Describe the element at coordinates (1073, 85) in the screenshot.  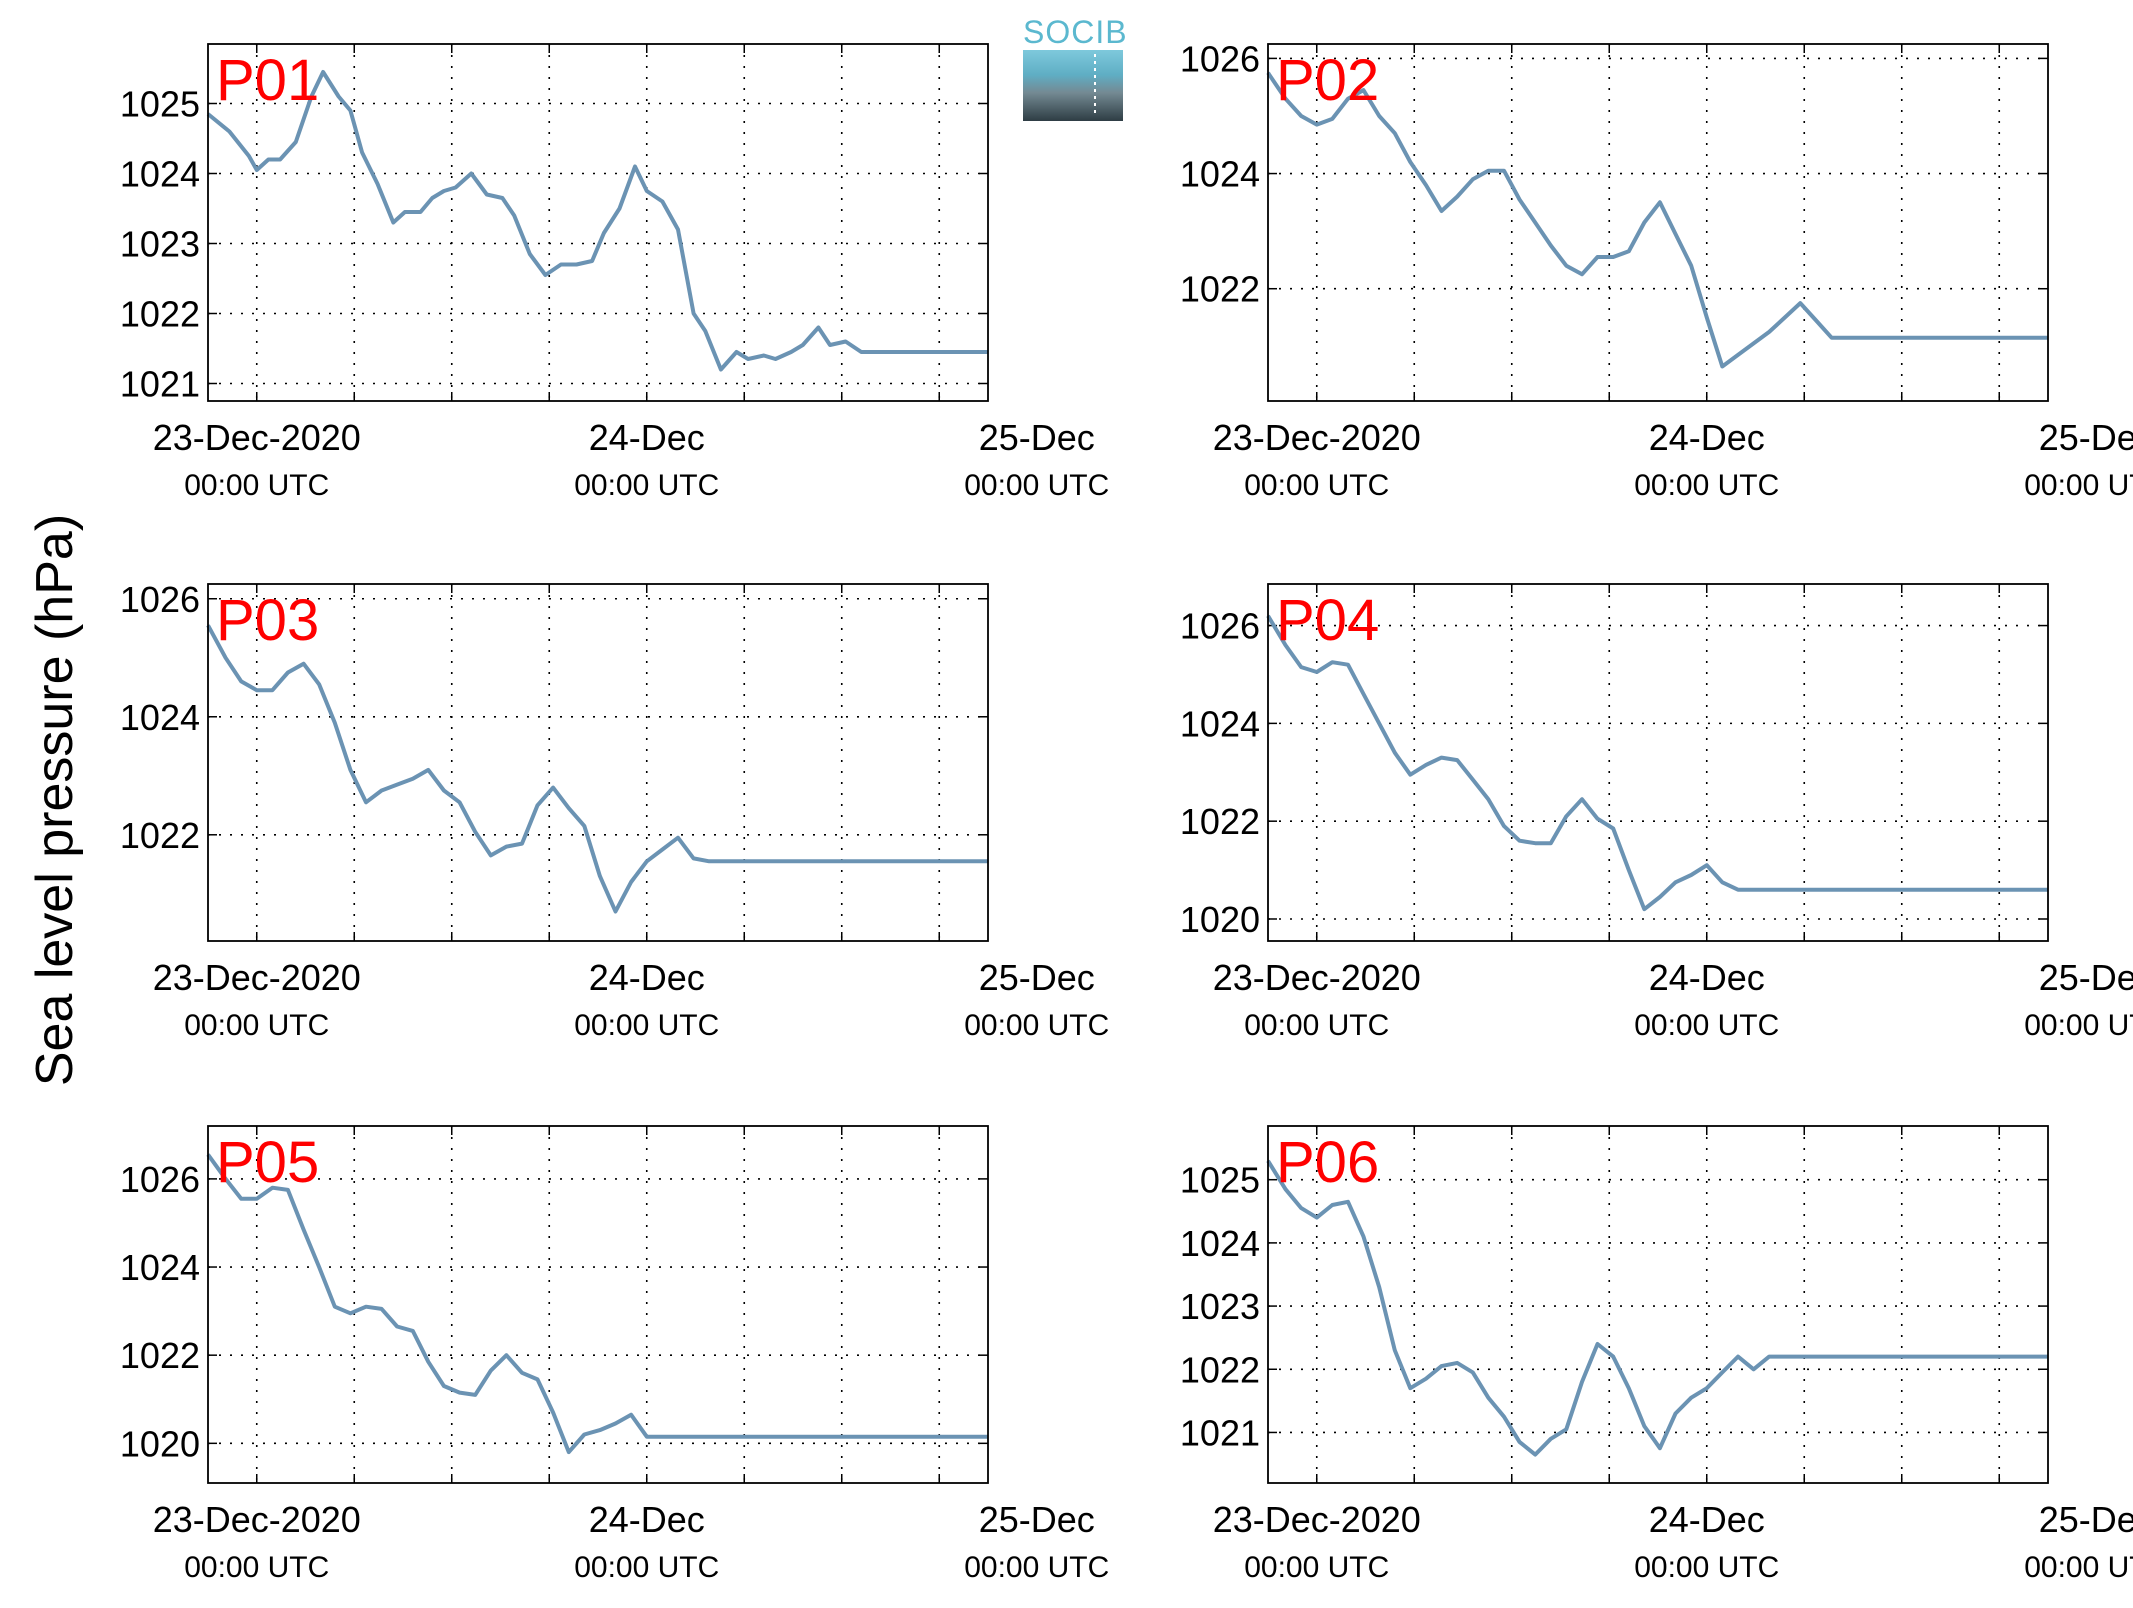
I see `socib-logo-icon` at that location.